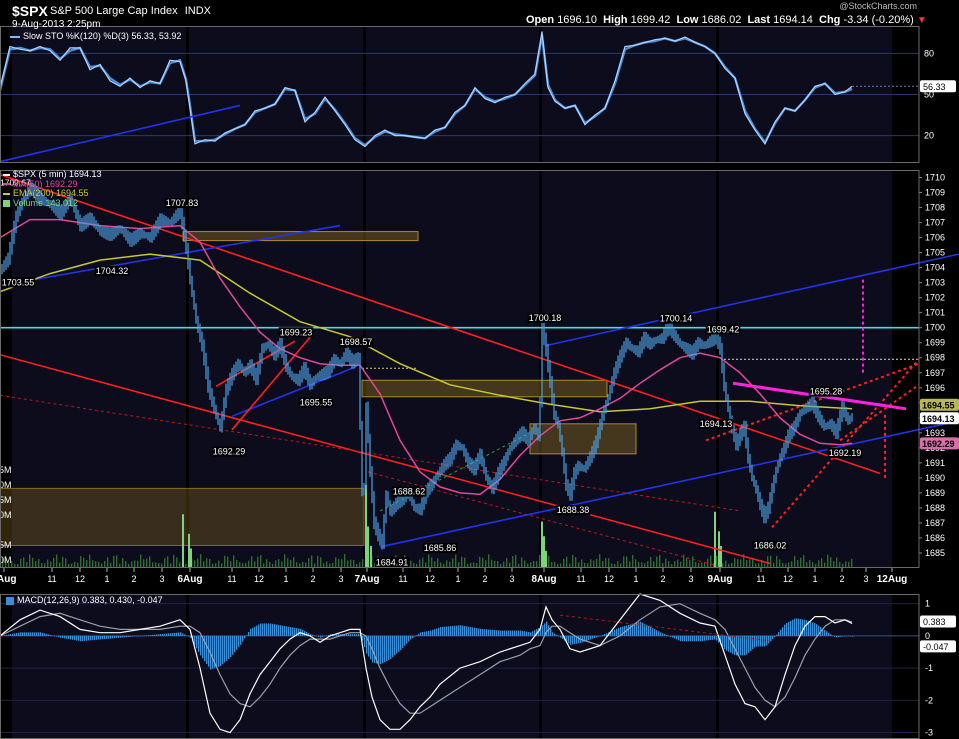 The image size is (959, 739). What do you see at coordinates (52, 203) in the screenshot?
I see `price-legend-item: Volume 143,012` at bounding box center [52, 203].